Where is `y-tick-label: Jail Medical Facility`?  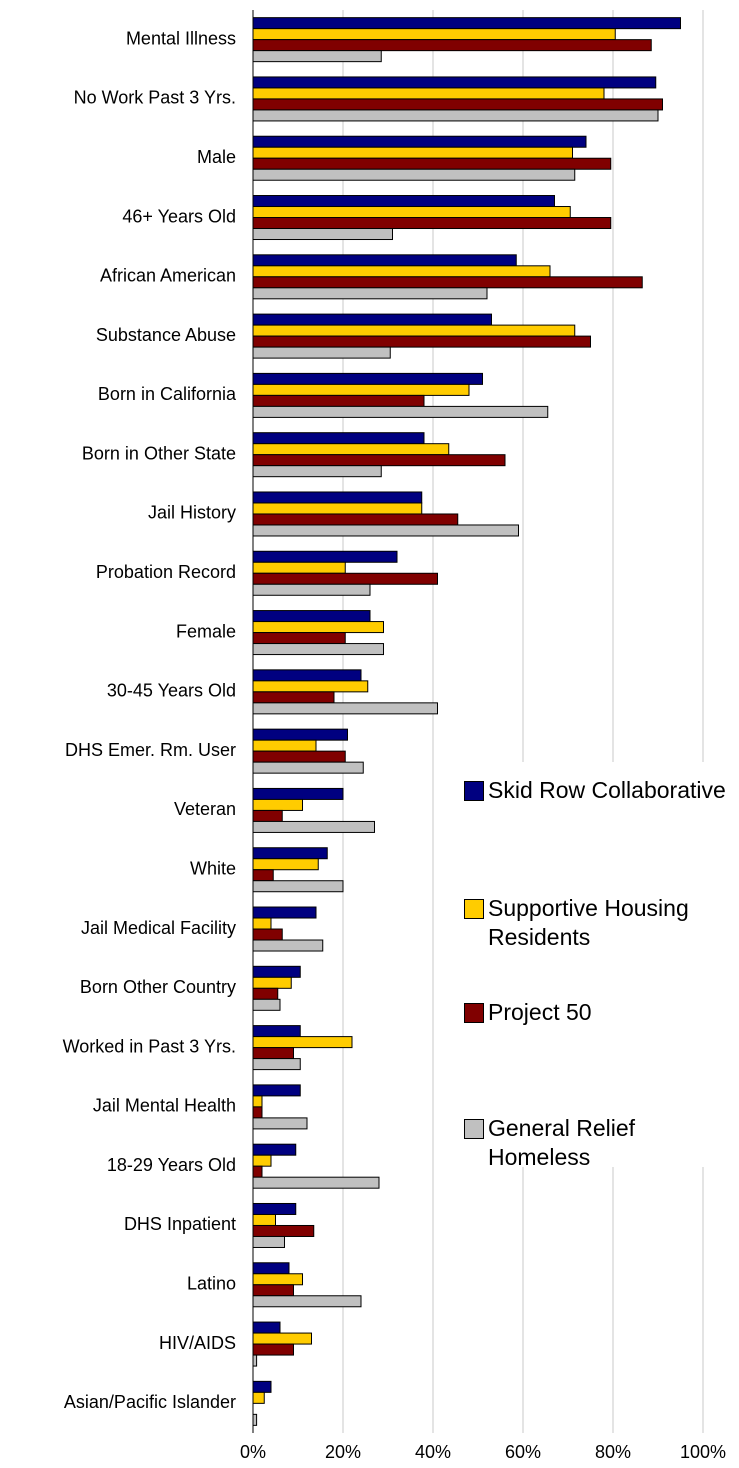 y-tick-label: Jail Medical Facility is located at coordinates (158, 928).